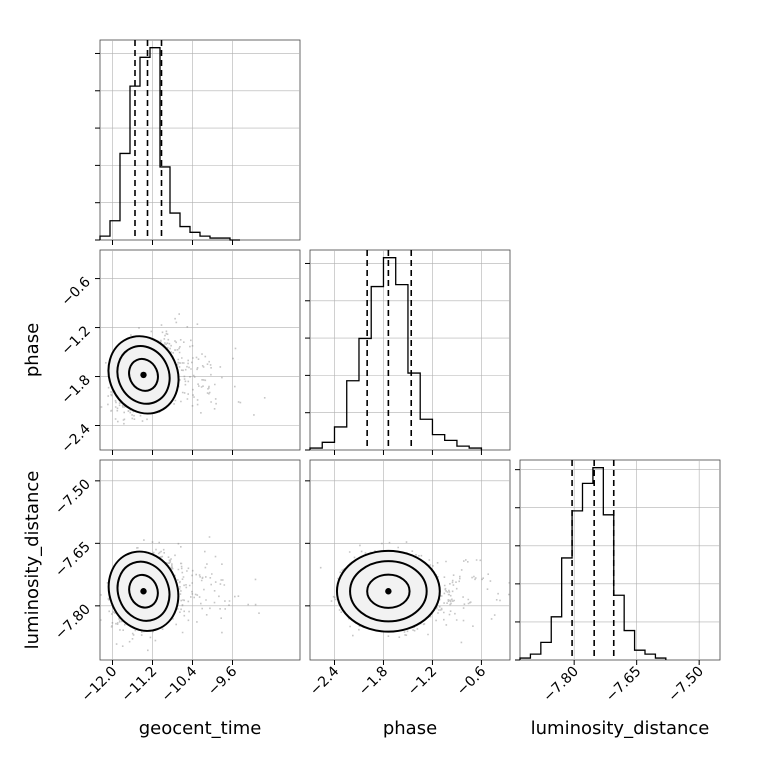 The image size is (760, 760). I want to click on scatter-phase-vs-luminosity-distance-content, so click(414, 592).